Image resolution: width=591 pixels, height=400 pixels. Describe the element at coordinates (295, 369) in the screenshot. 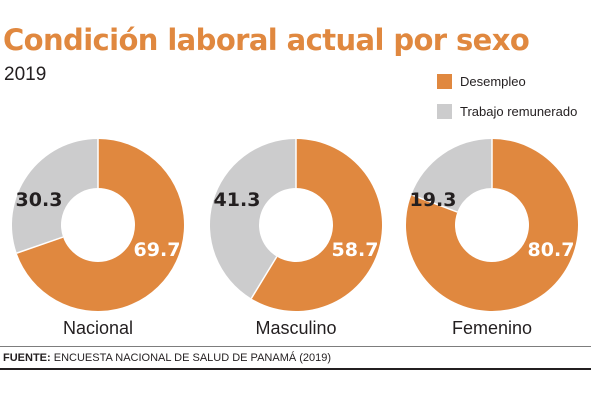

I see `bottom-rule` at that location.